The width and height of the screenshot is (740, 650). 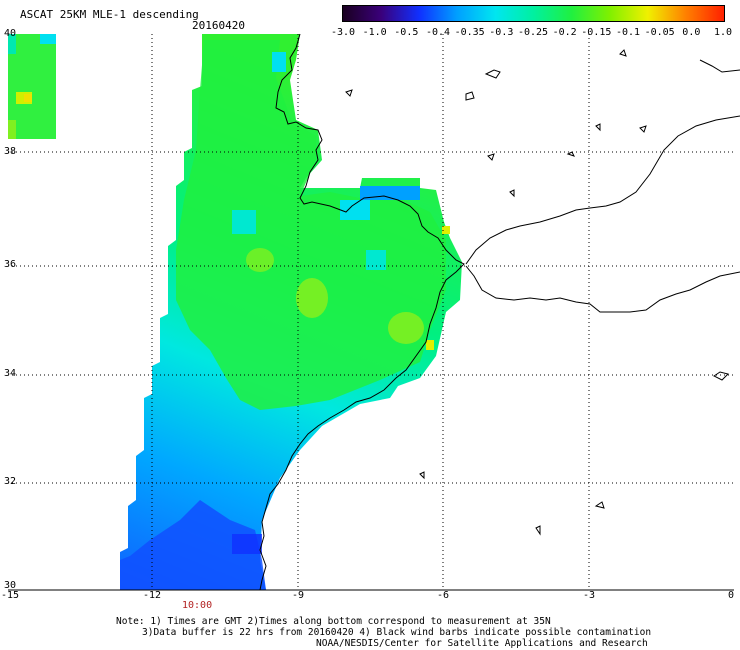 What do you see at coordinates (109, 14) in the screenshot?
I see `product-title: ASCAT 25KM MLE-1 descending` at bounding box center [109, 14].